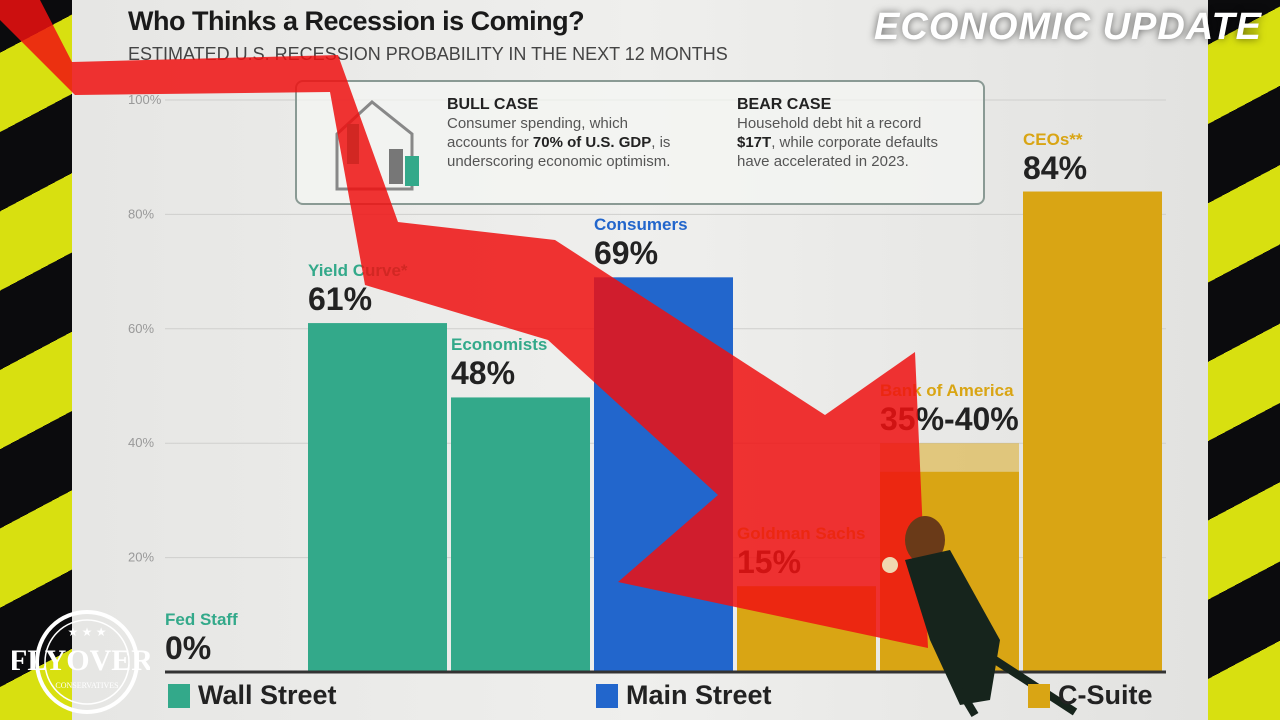 Image resolution: width=1280 pixels, height=720 pixels. Describe the element at coordinates (699, 695) in the screenshot. I see `legend-label: Main Street` at that location.